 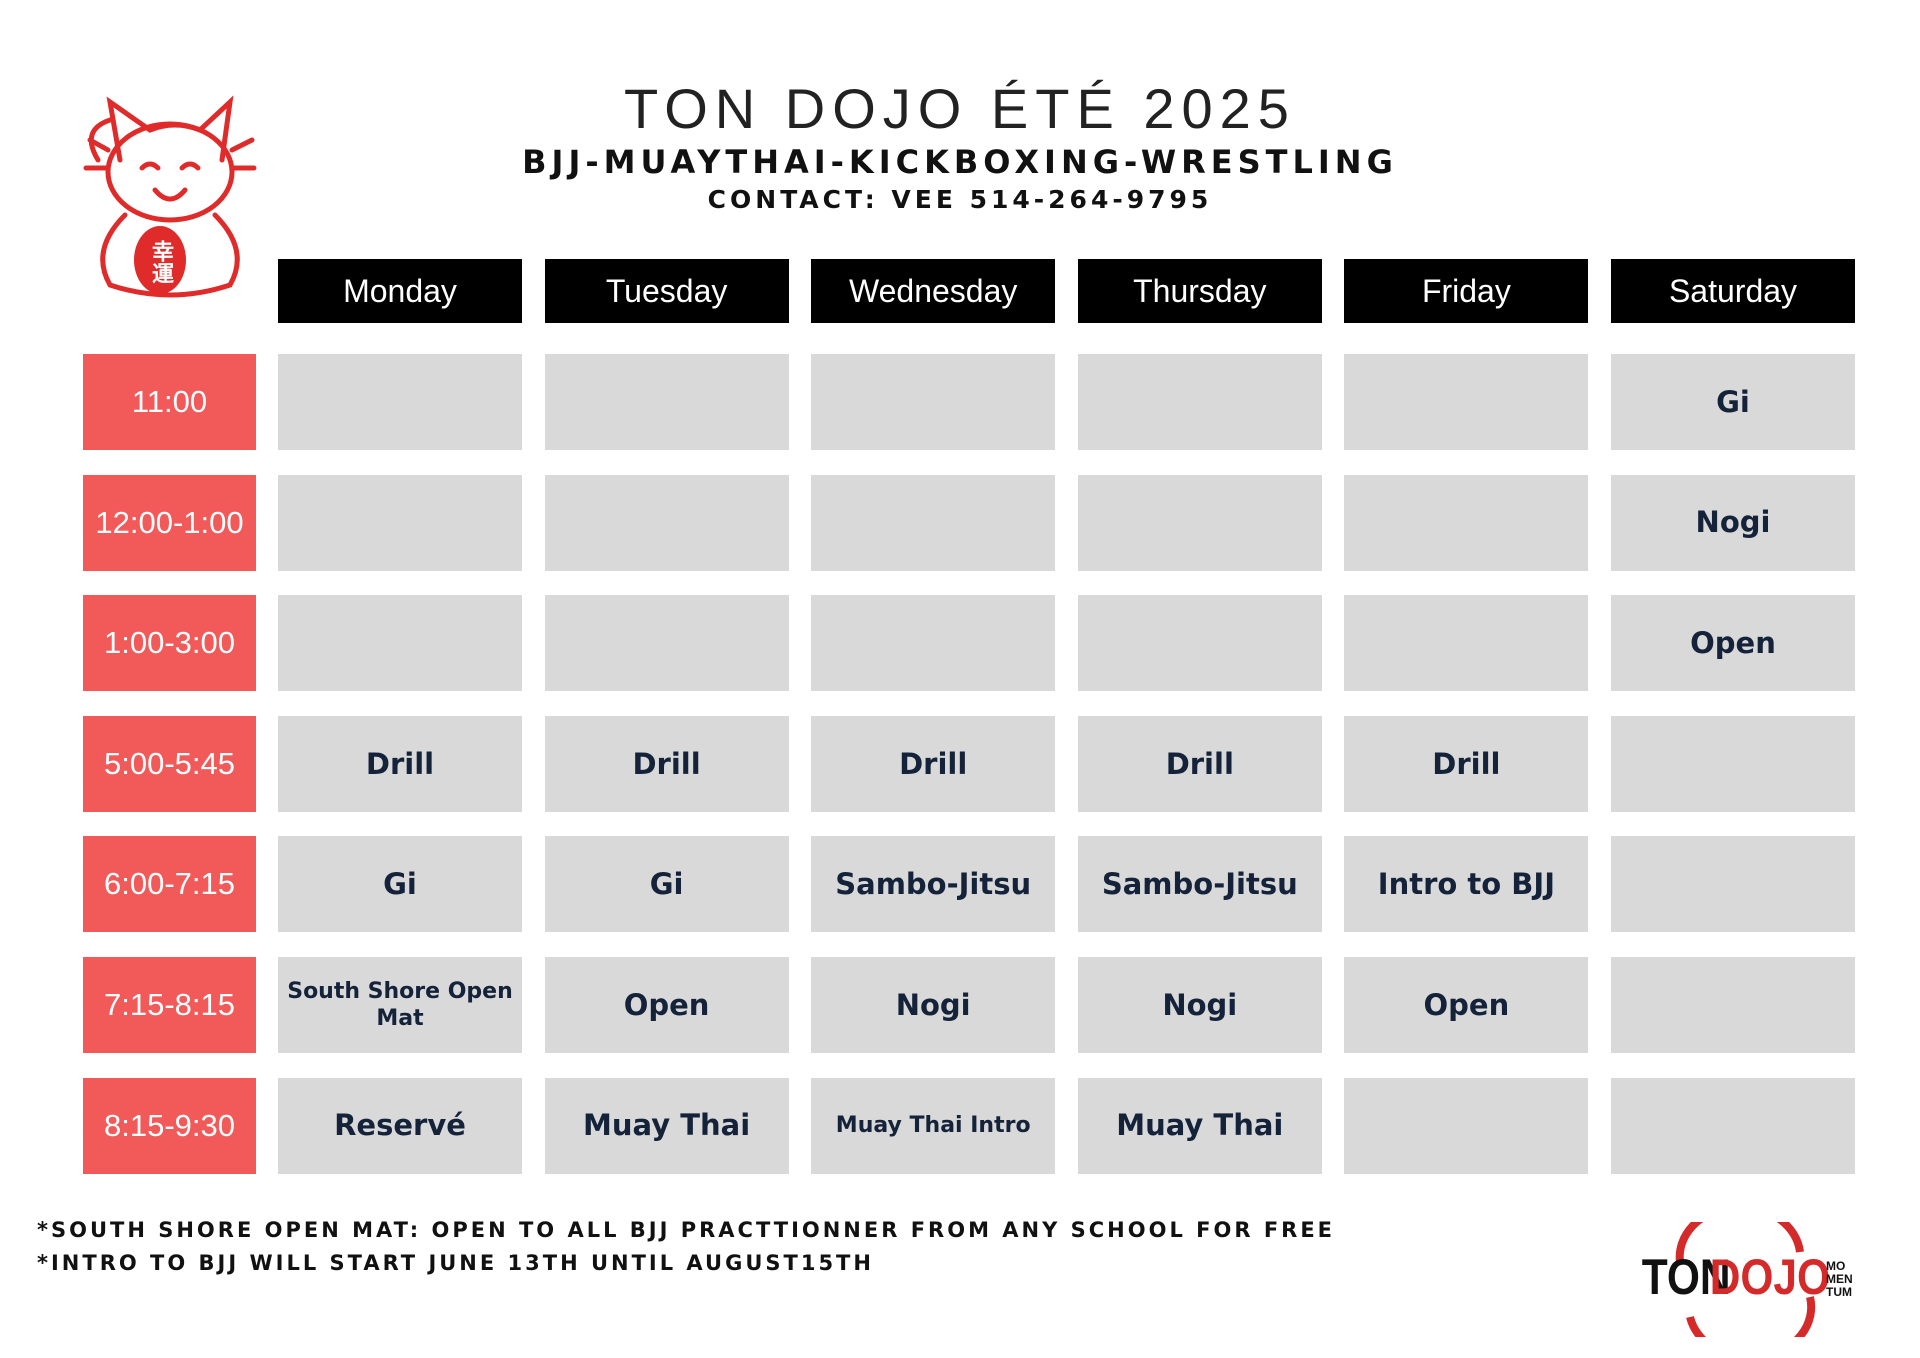 What do you see at coordinates (169, 522) in the screenshot?
I see `time-slot: 12:00-1:00` at bounding box center [169, 522].